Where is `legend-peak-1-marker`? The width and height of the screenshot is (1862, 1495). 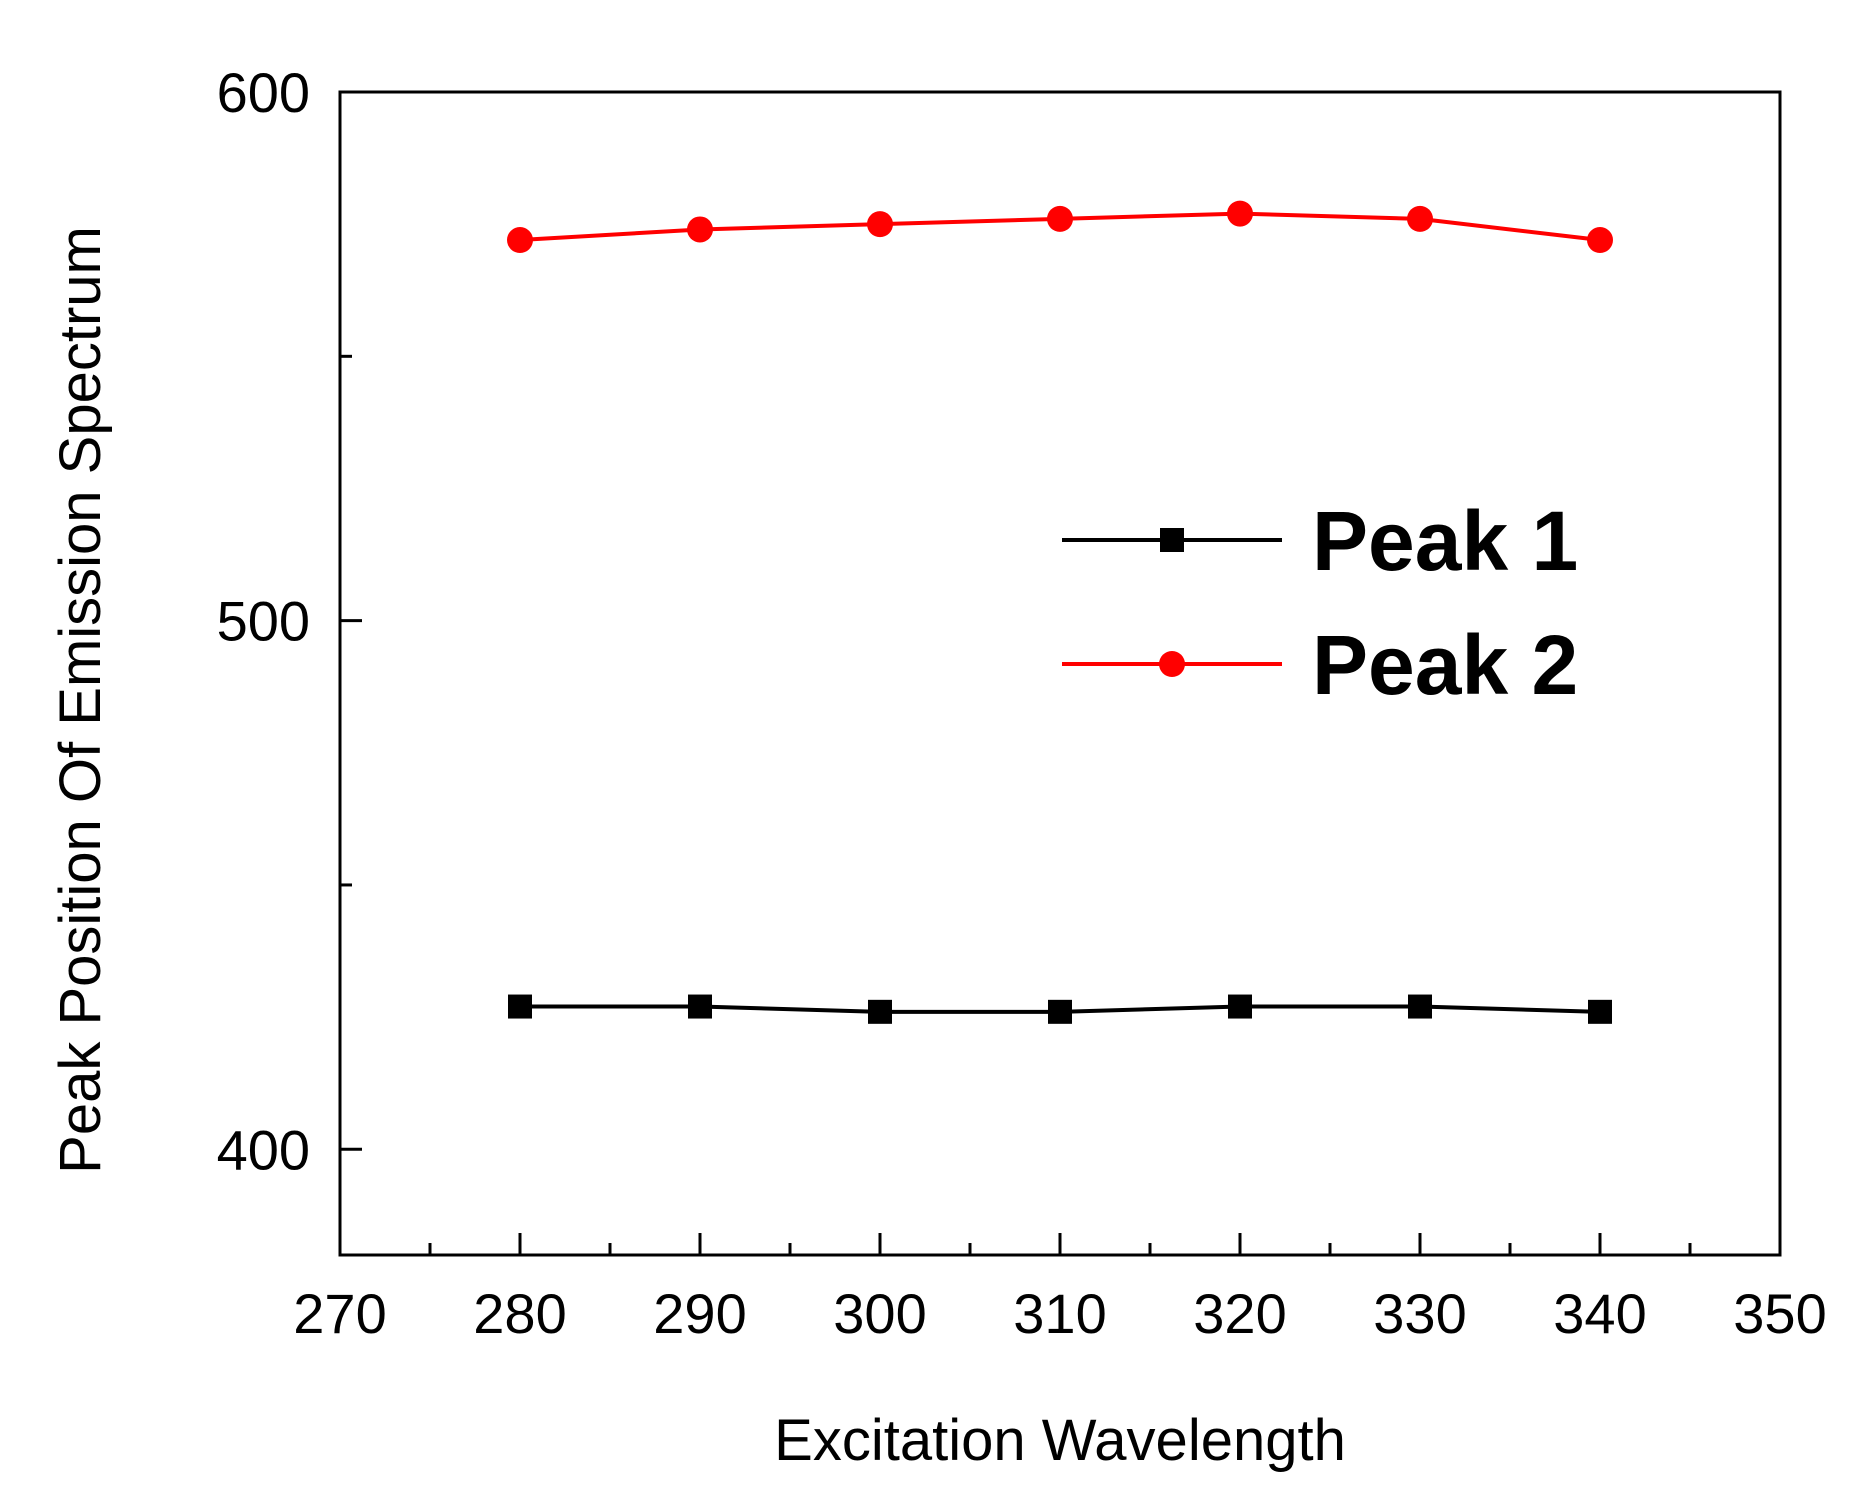
legend-peak-1-marker is located at coordinates (1172, 540).